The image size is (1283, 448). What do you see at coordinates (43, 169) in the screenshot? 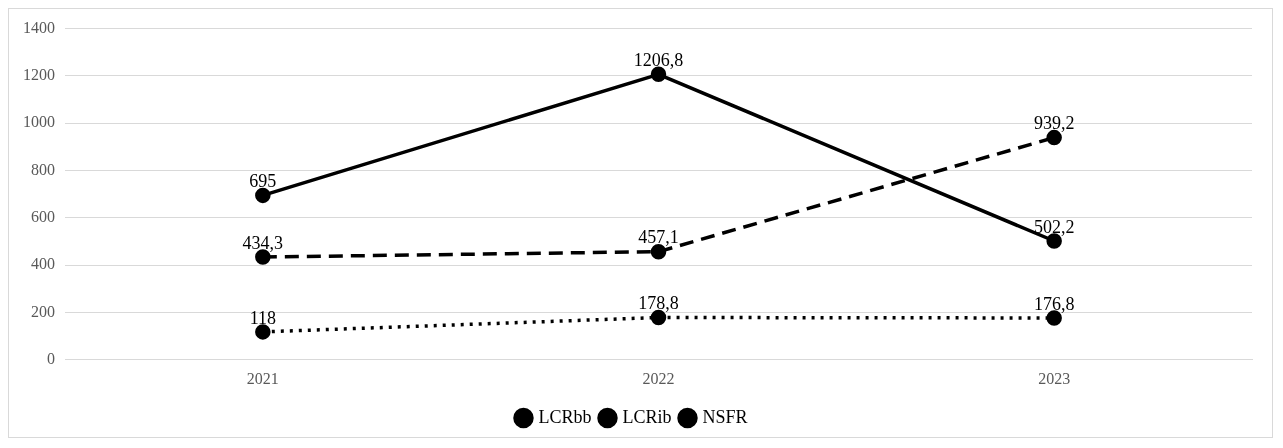
I see `y-tick-label: 800` at bounding box center [43, 169].